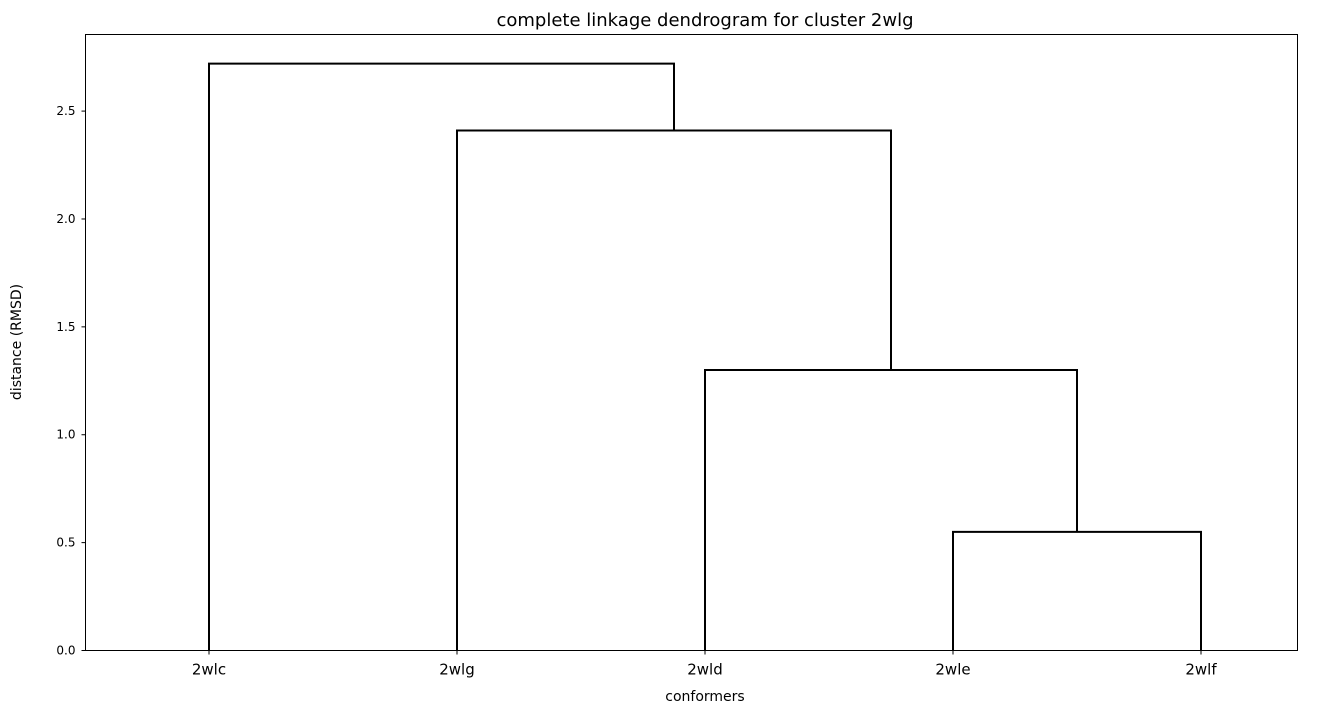 This screenshot has width=1334, height=714. Describe the element at coordinates (952, 670) in the screenshot. I see `x-tick-label-2wle: 2wle` at that location.